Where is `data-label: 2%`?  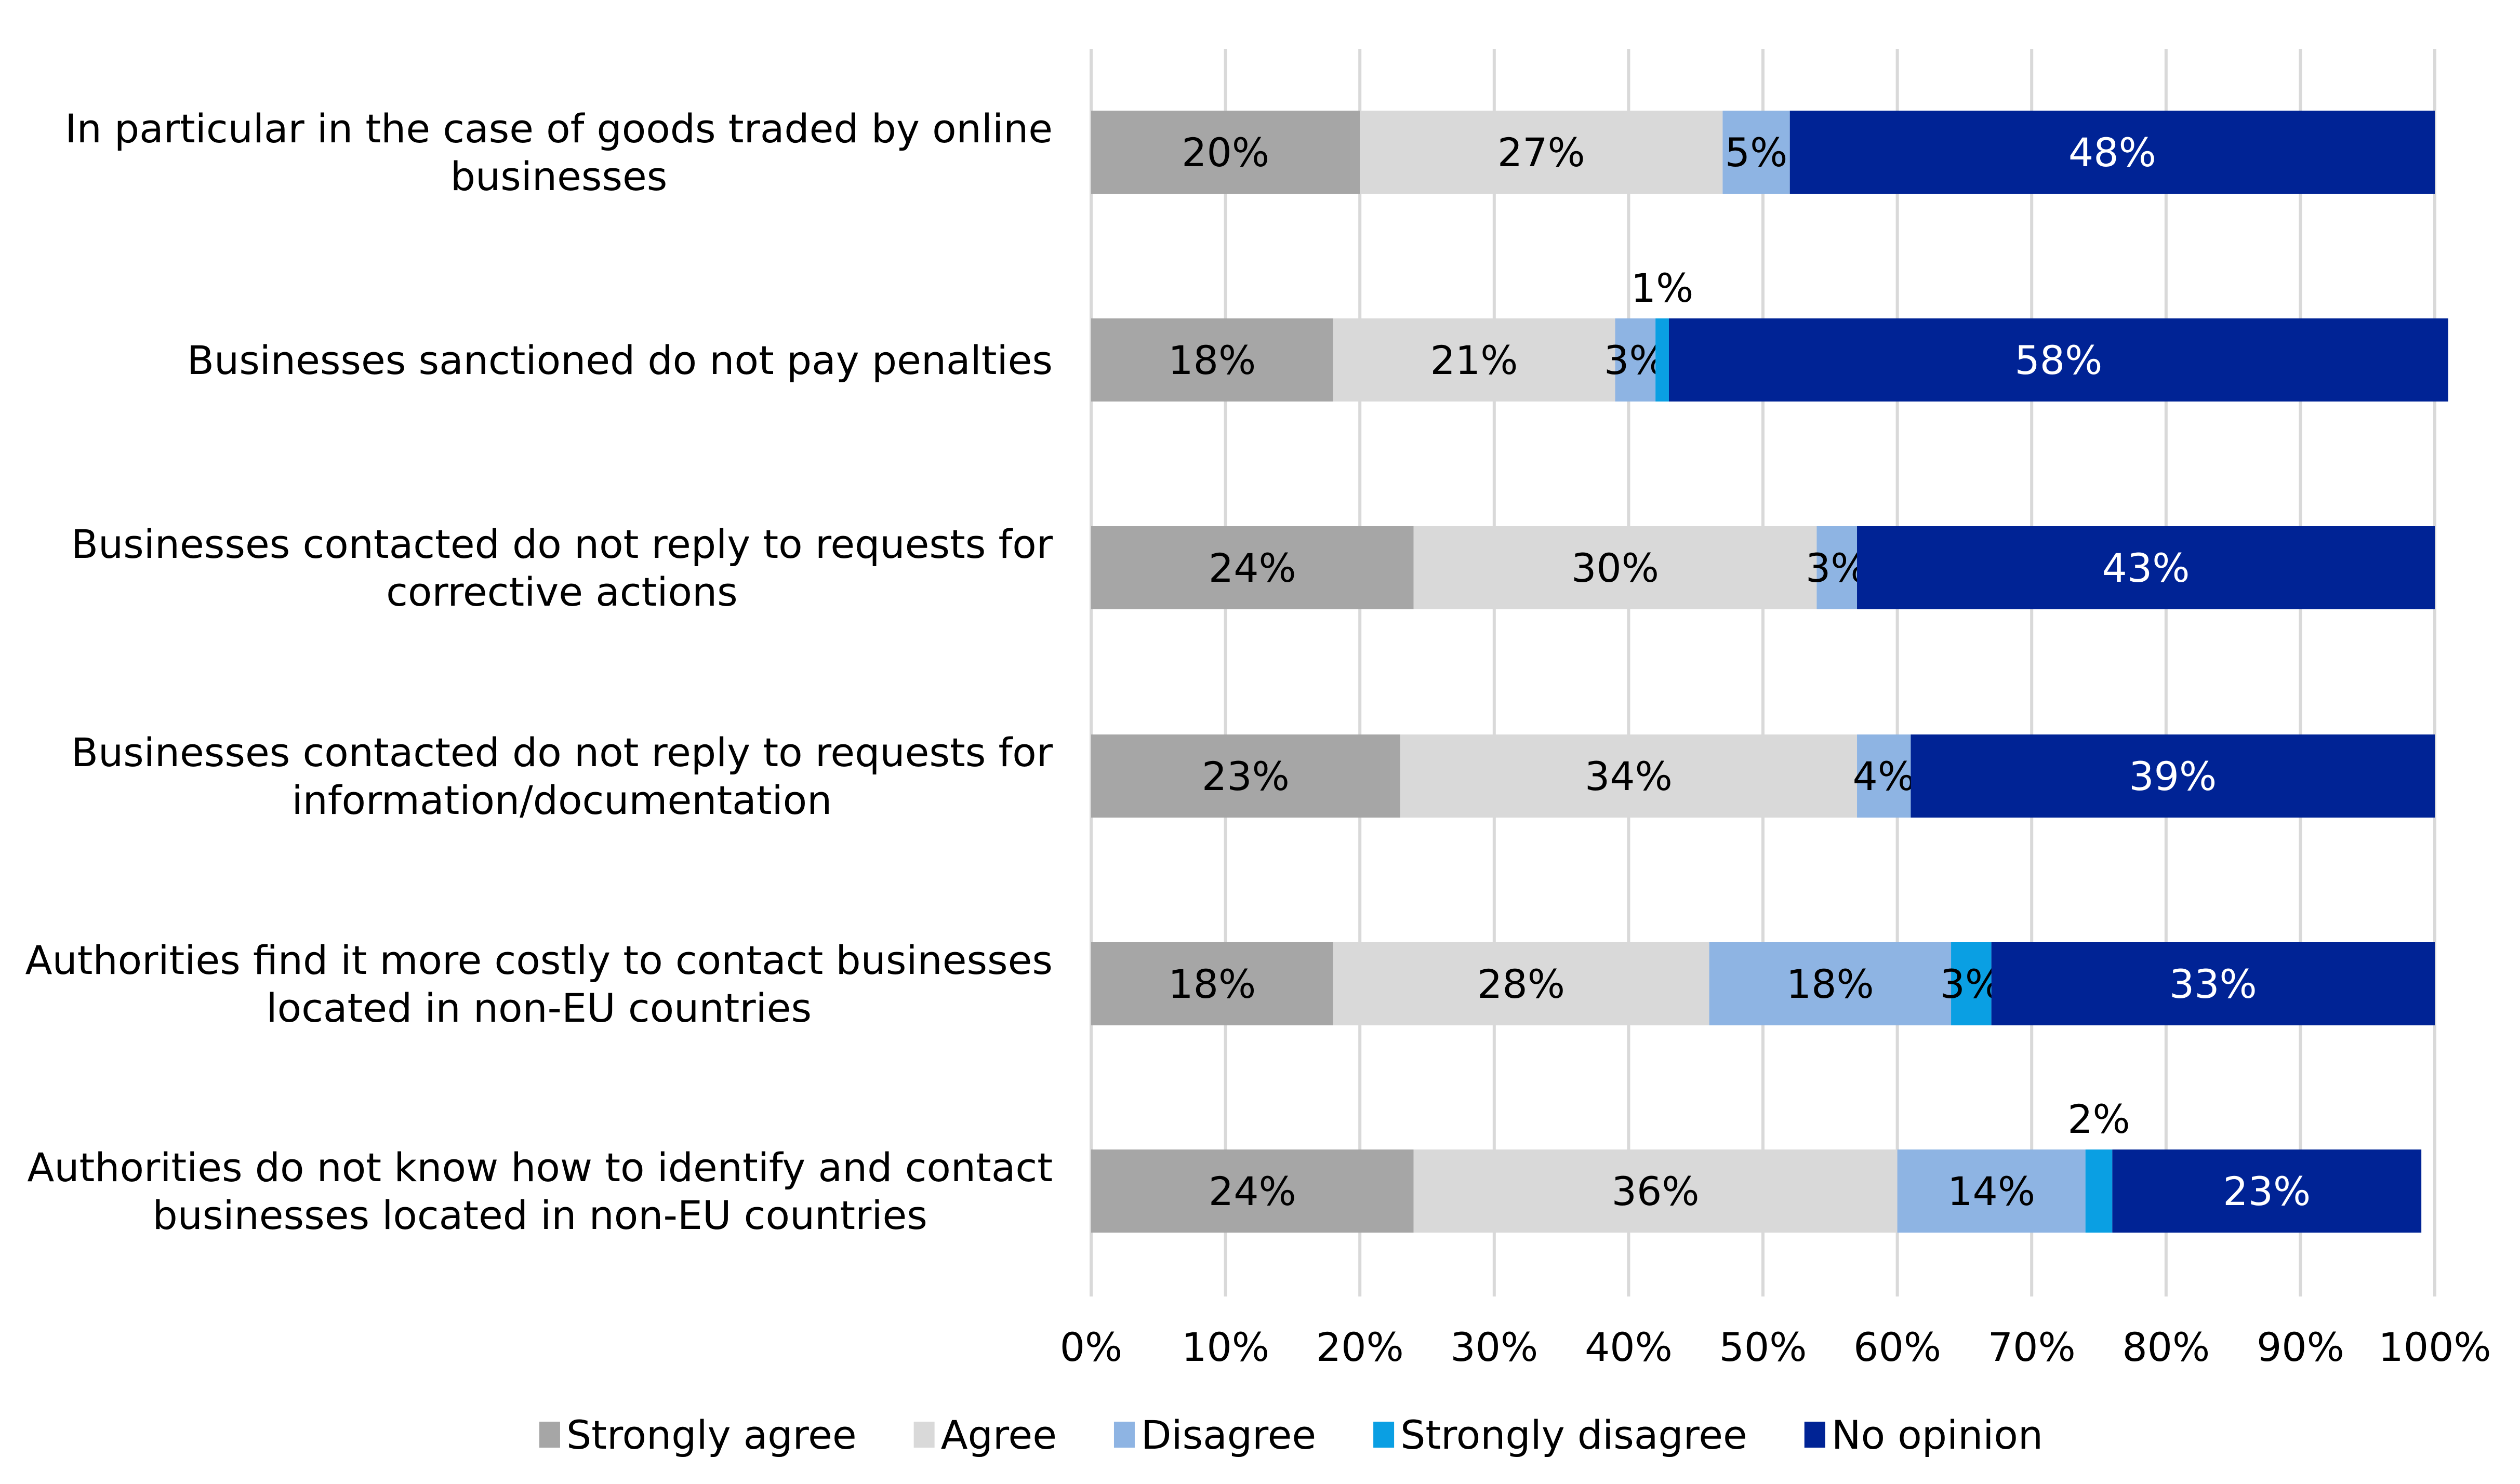 data-label: 2% is located at coordinates (2098, 1119).